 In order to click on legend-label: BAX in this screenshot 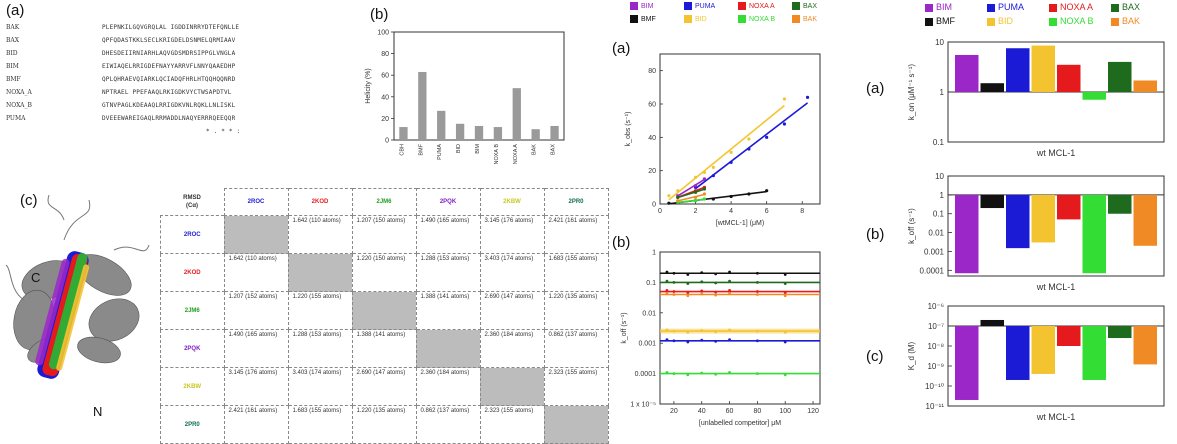, I will do `click(810, 6)`.